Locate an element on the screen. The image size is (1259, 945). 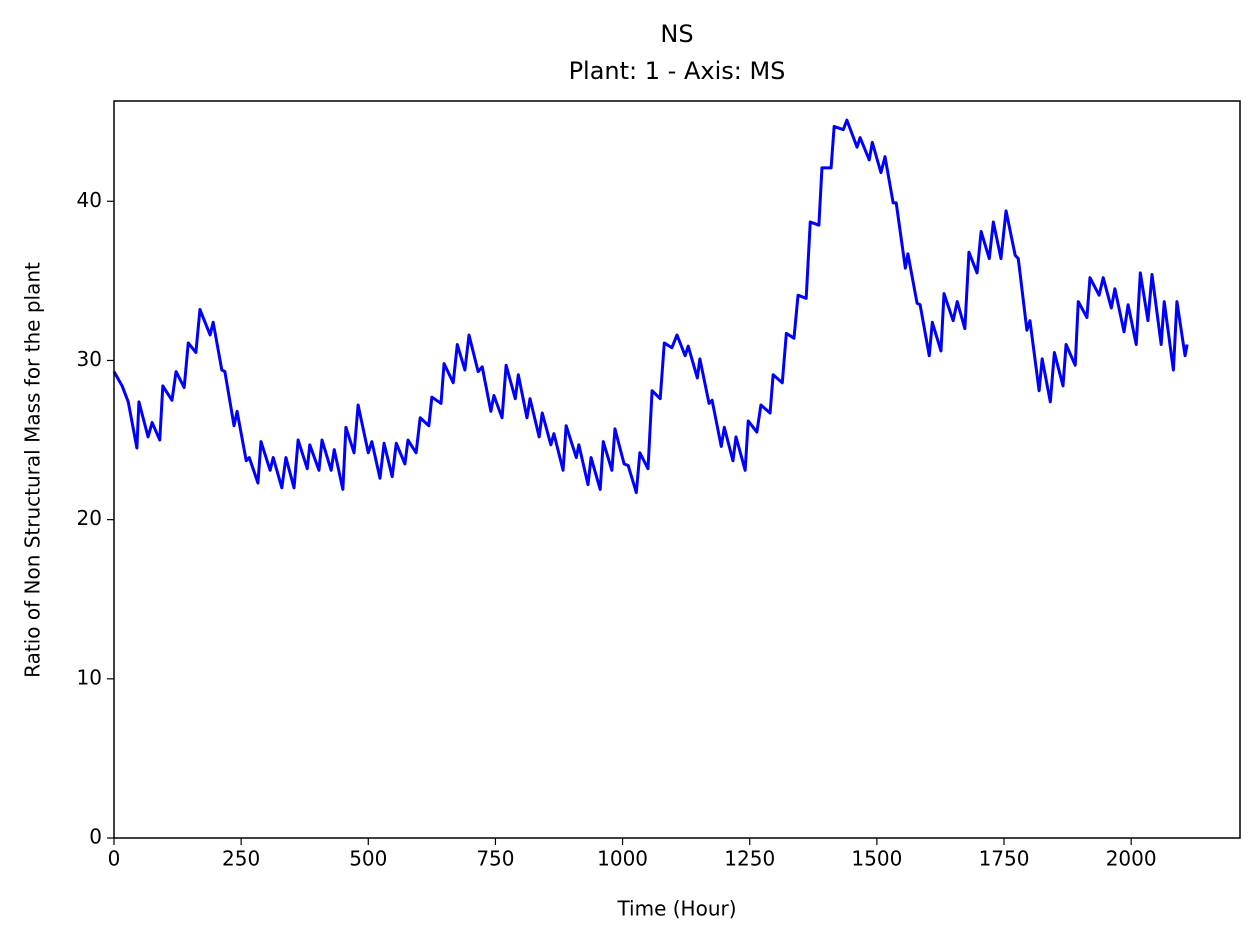
x-tick-label: 0 is located at coordinates (114, 859).